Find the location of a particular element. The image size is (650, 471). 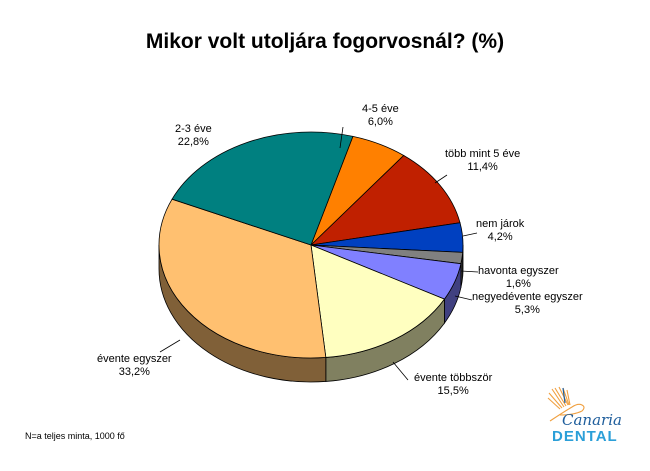

label-name: 4-5 éve is located at coordinates (380, 109).